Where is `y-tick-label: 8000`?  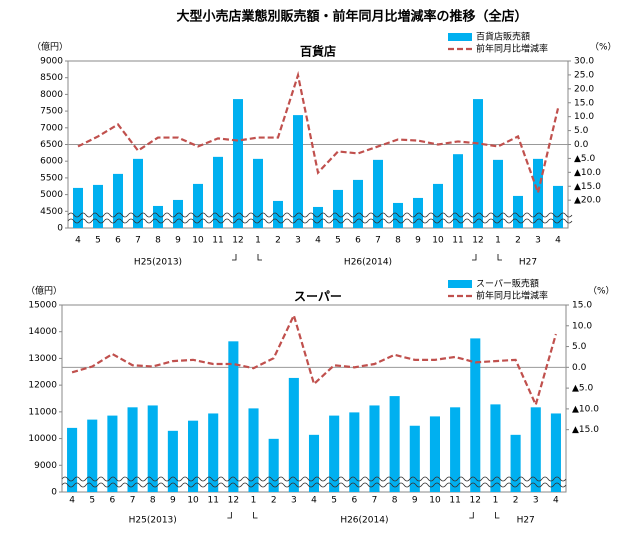 y-tick-label: 8000 is located at coordinates (51, 95).